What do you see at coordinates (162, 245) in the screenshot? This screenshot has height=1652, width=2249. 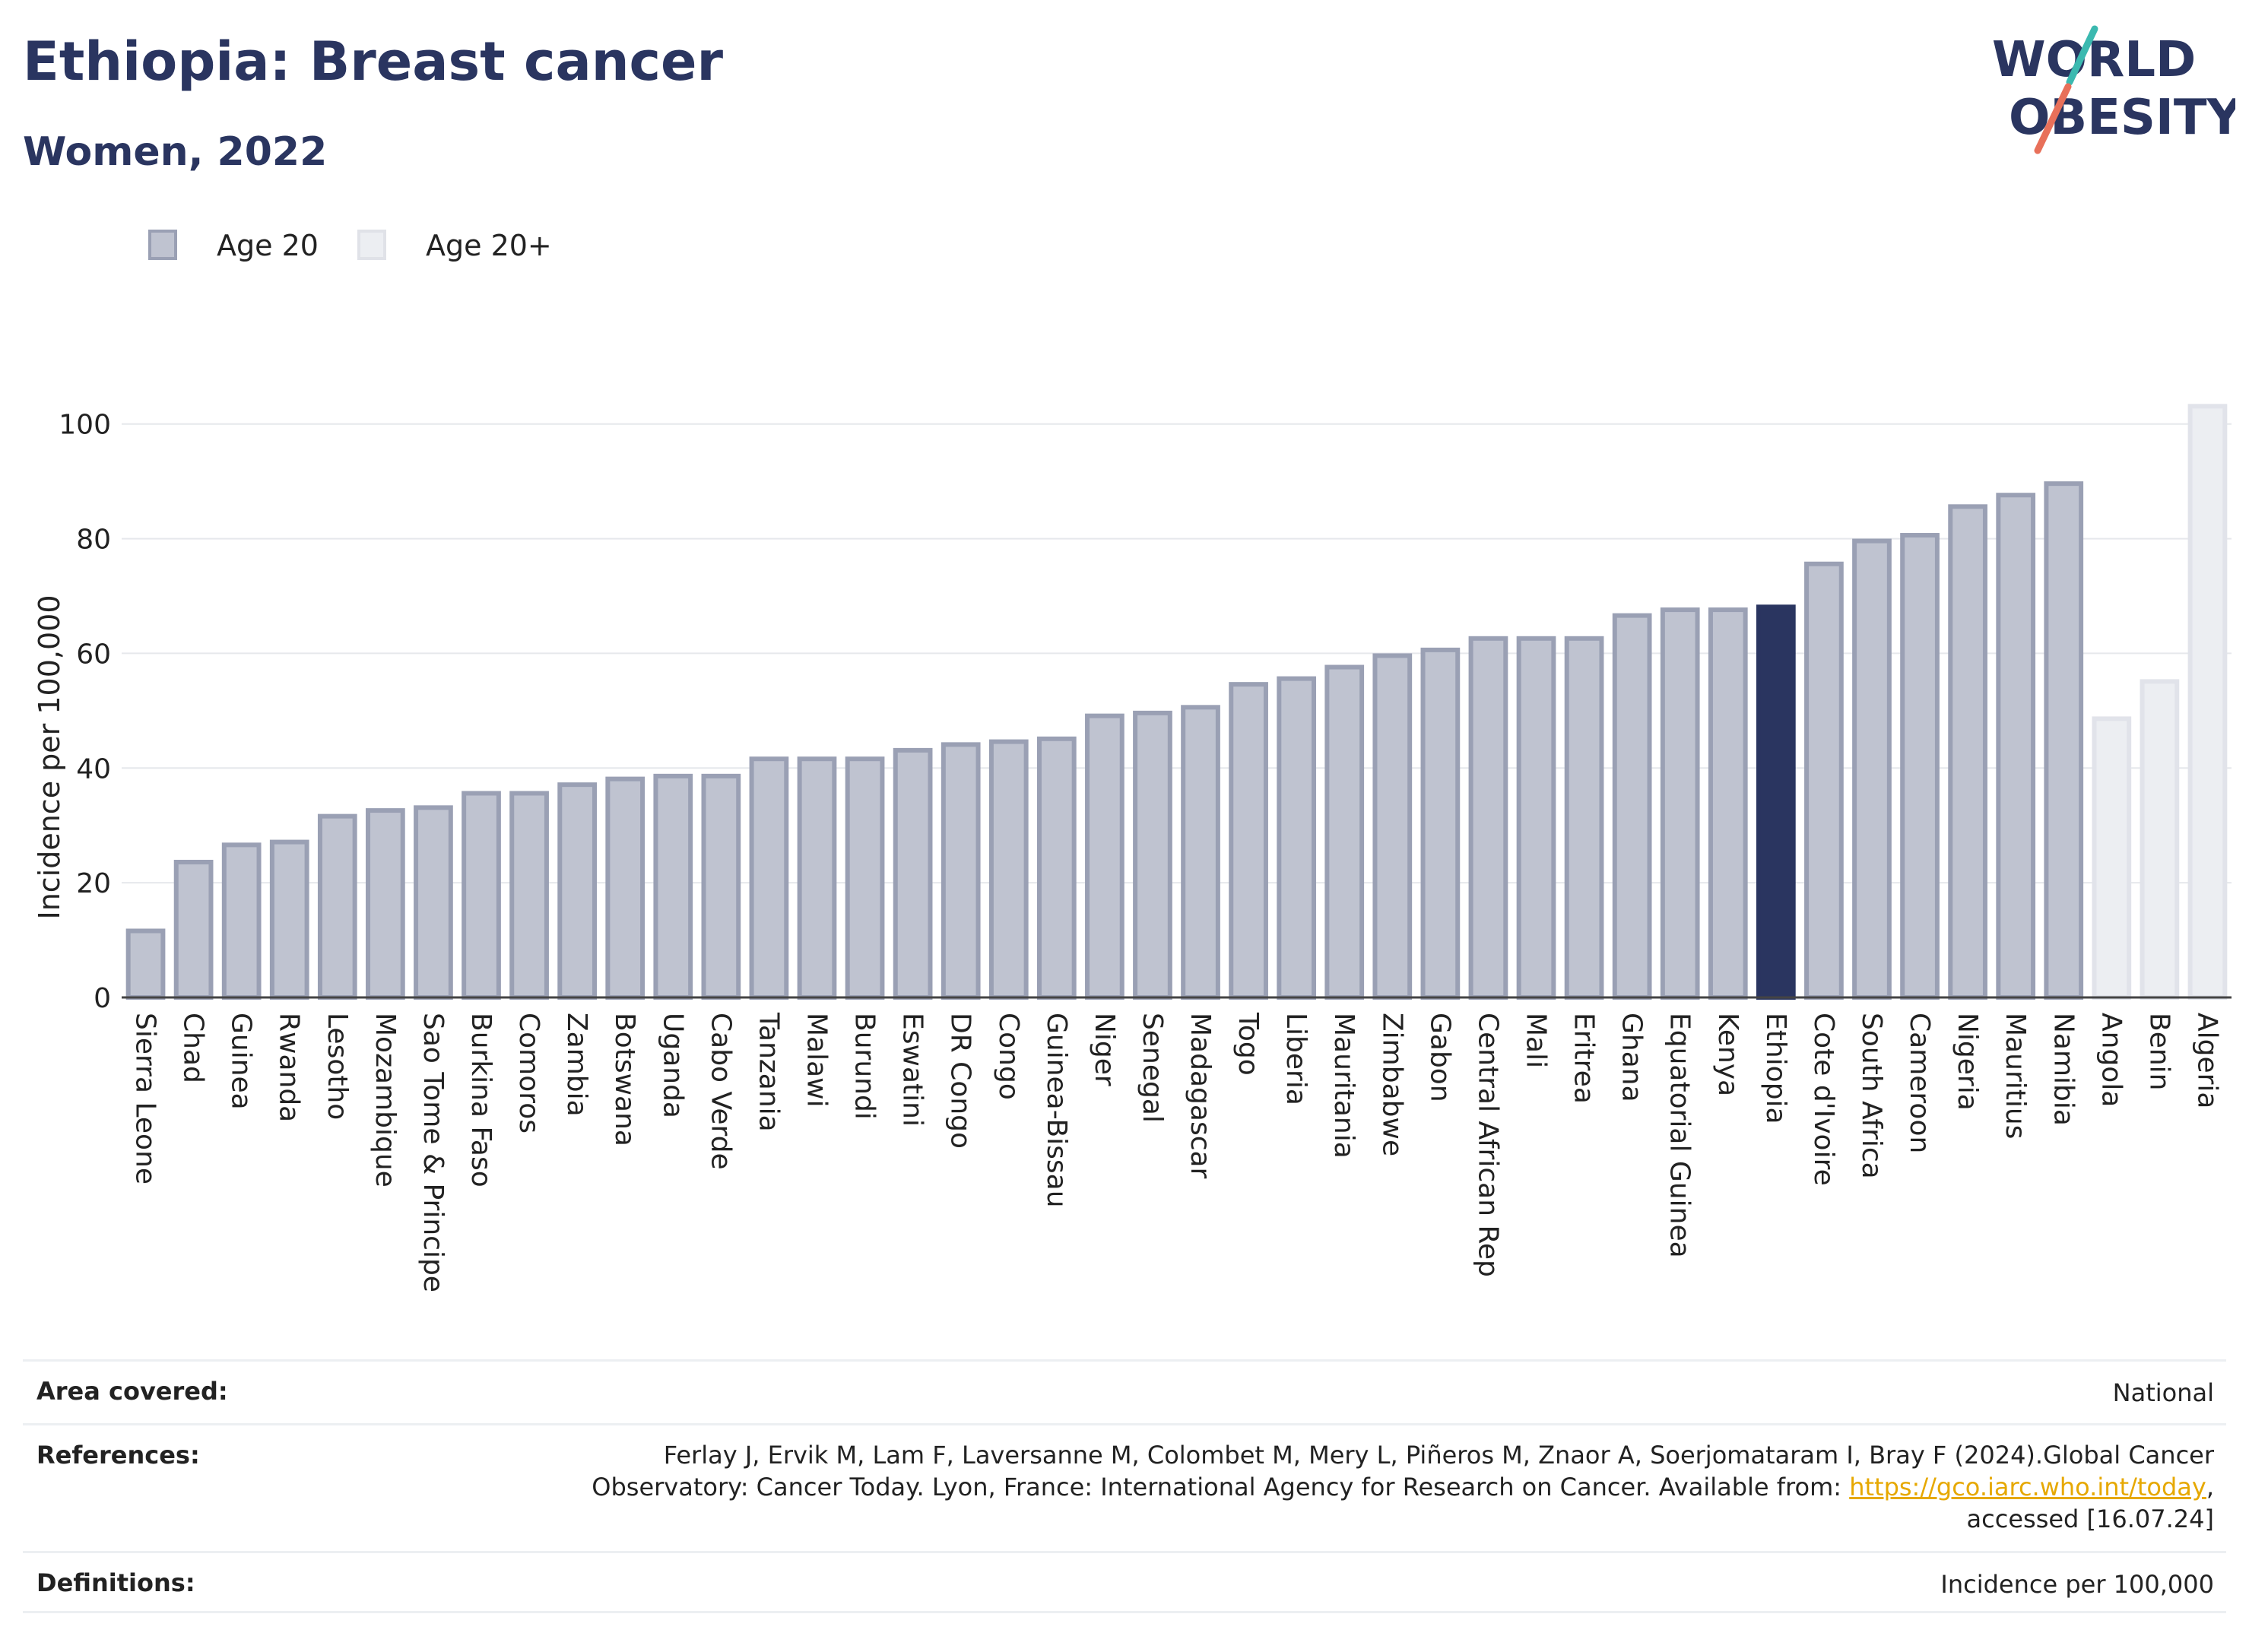 I see `legend-swatch-age20` at bounding box center [162, 245].